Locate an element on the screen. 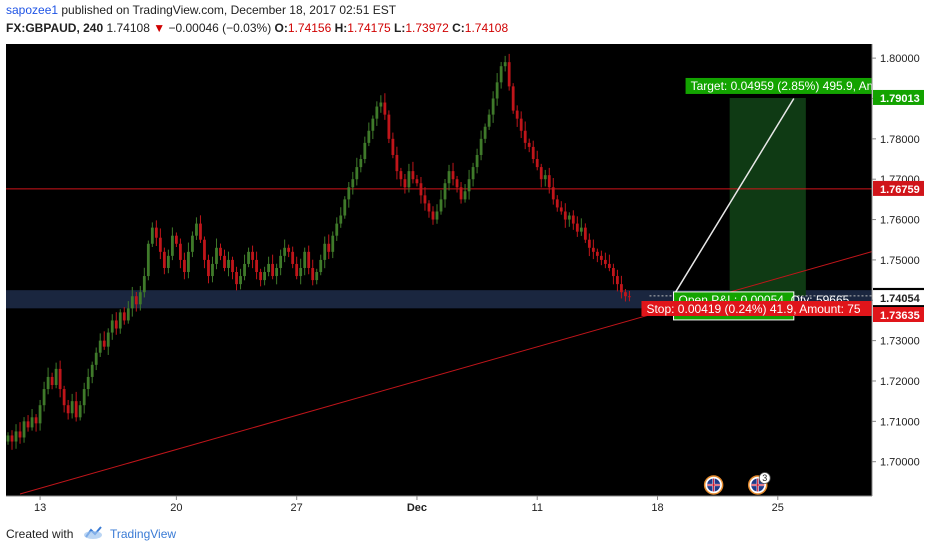 The image size is (932, 550). stop-label: Stop: 0.00419 (0.24%) 41.9, Amount: 75 is located at coordinates (753, 309).